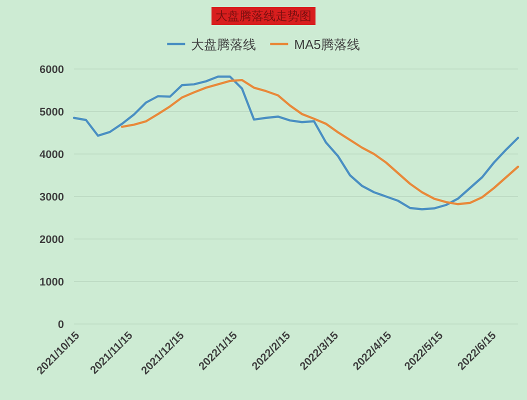  Describe the element at coordinates (52, 282) in the screenshot. I see `y-tick-label: 1000` at that location.